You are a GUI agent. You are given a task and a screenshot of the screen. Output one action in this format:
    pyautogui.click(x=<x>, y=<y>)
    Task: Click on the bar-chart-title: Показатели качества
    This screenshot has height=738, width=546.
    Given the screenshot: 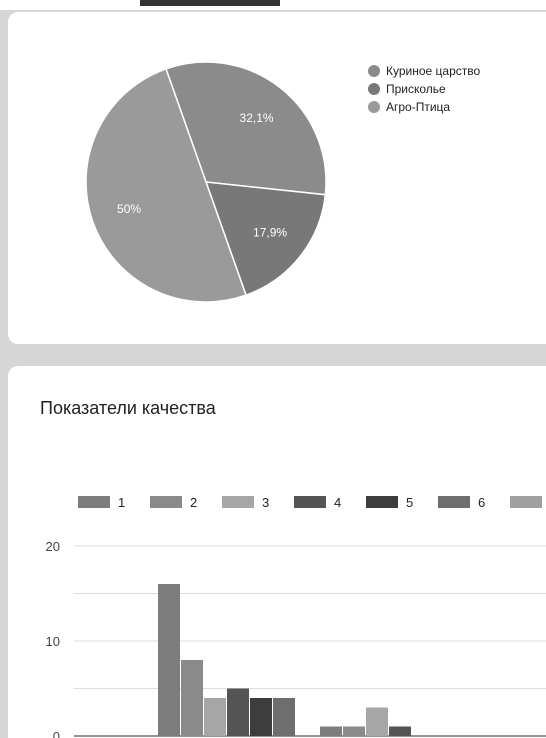 What is the action you would take?
    pyautogui.click(x=128, y=408)
    